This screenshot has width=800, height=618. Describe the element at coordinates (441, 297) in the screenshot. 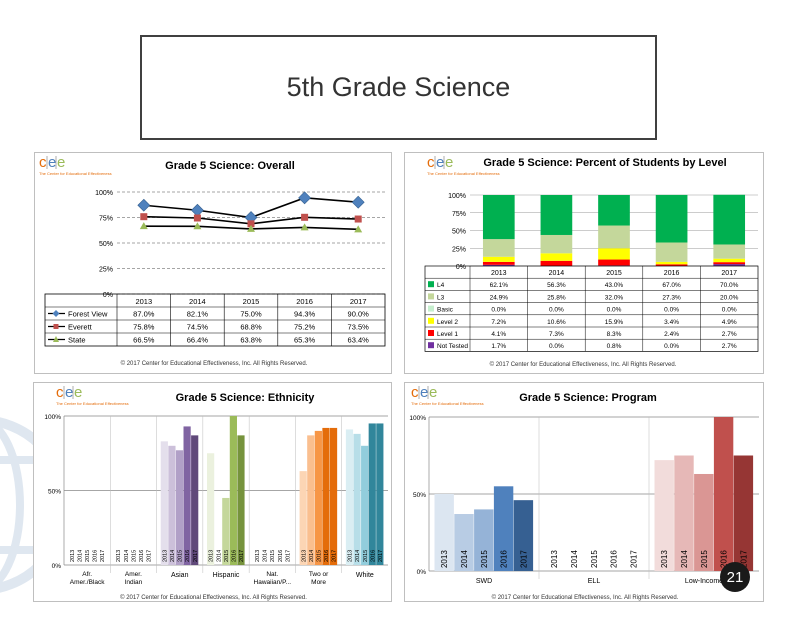

I see `legend-label: L3` at that location.